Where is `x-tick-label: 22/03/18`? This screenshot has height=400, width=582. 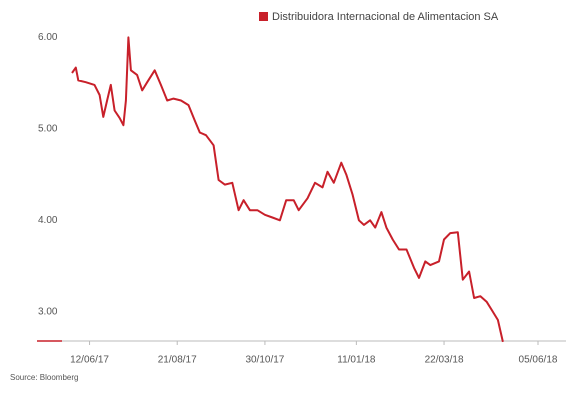 x-tick-label: 22/03/18 is located at coordinates (444, 360).